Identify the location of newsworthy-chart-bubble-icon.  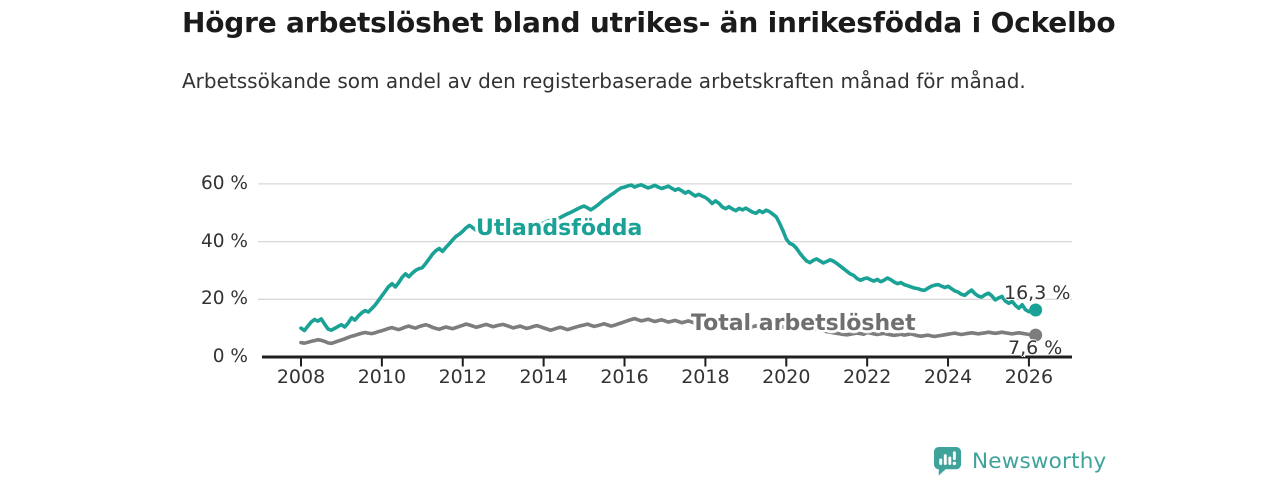
(947, 461).